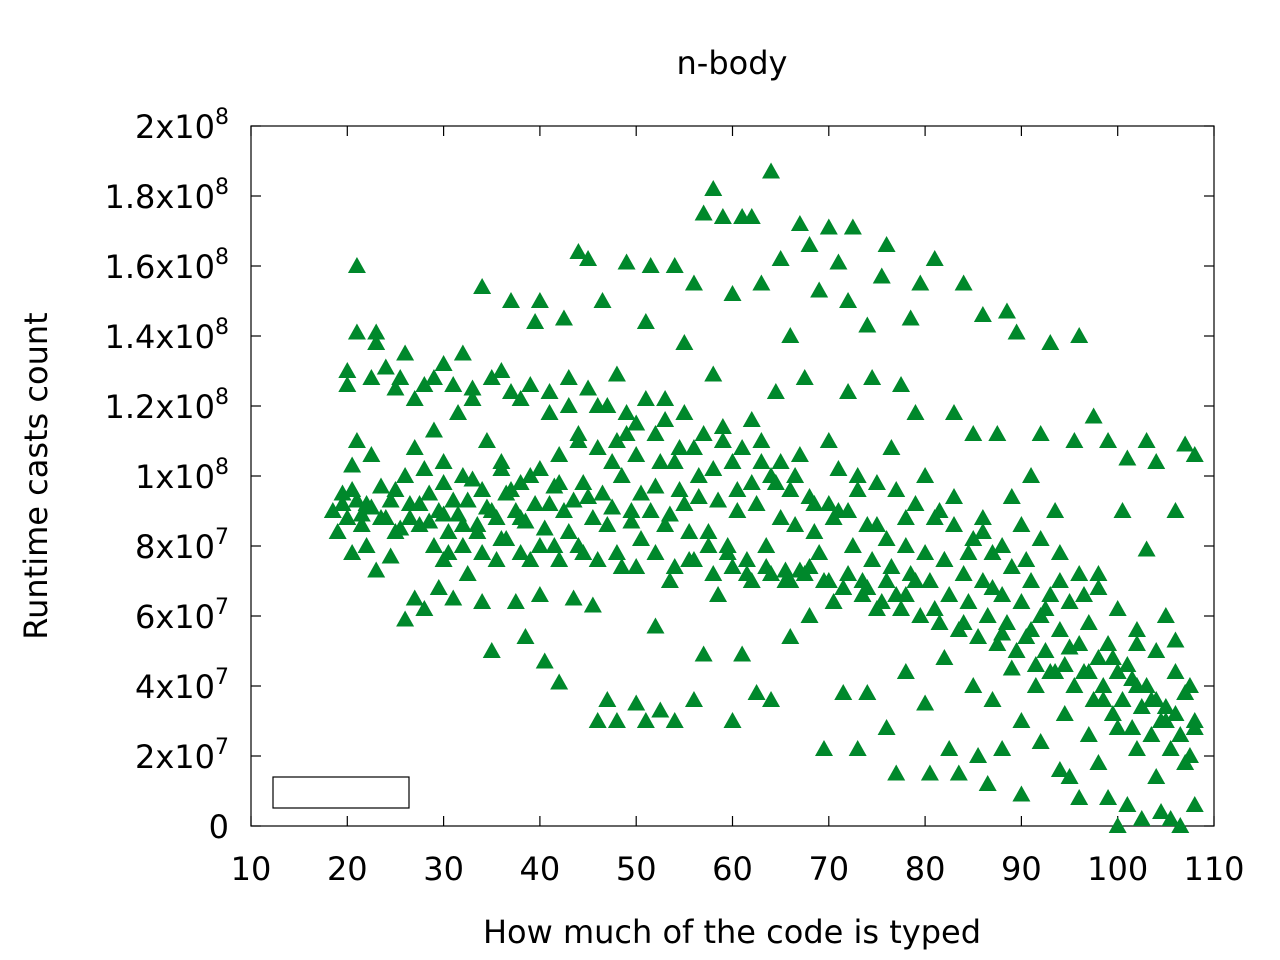  I want to click on x-tick-label: 110, so click(1213, 869).